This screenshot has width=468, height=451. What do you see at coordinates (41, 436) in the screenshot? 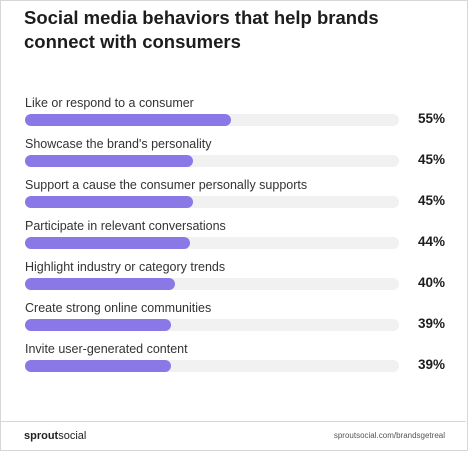
I see `logo-text-sprout: sprout` at bounding box center [41, 436].